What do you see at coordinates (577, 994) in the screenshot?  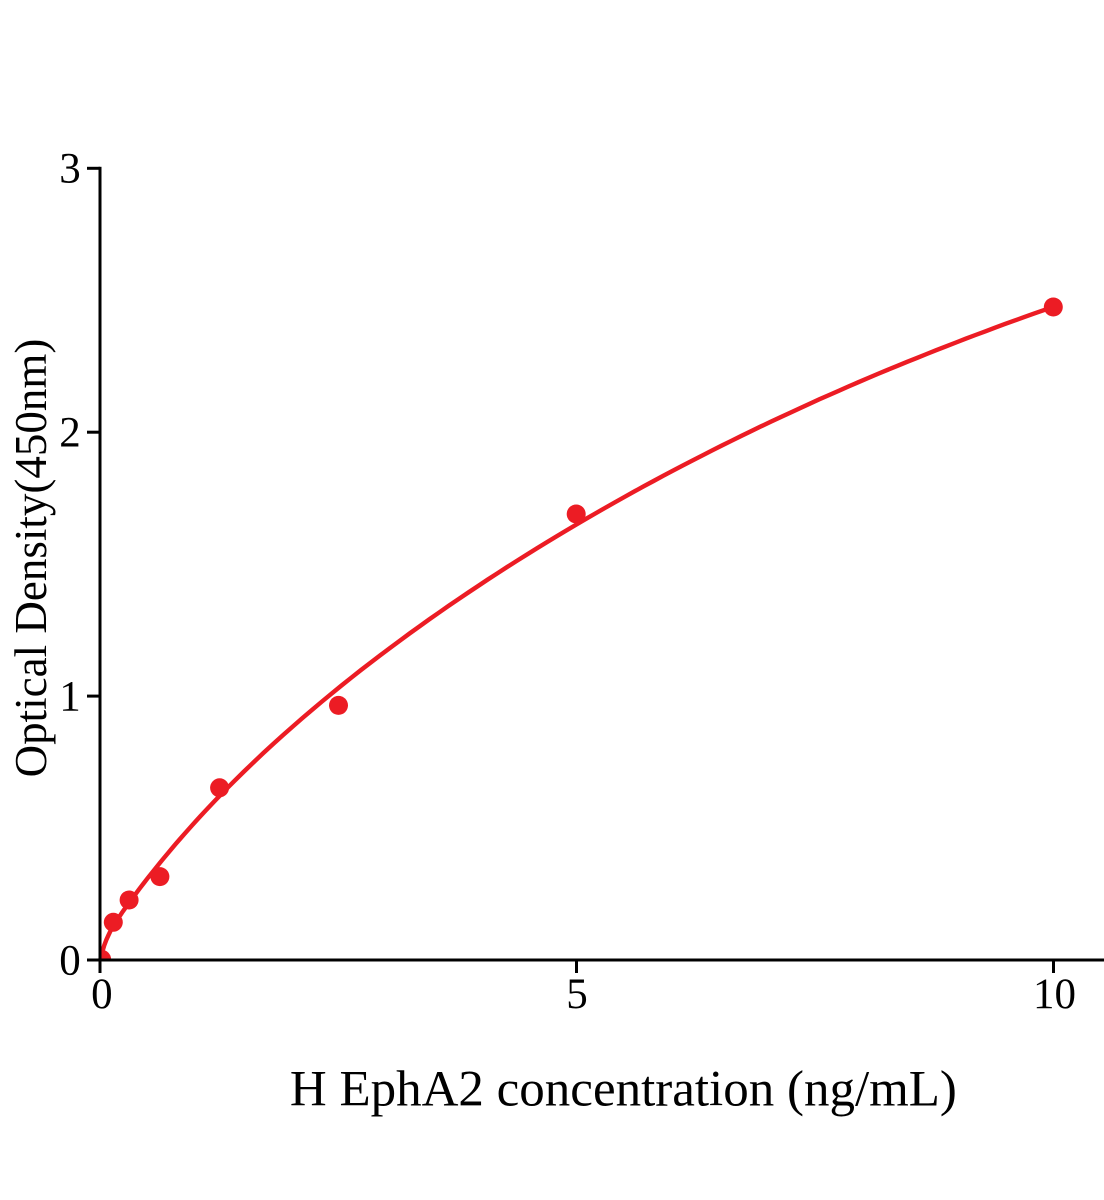 I see `svg-text: 5` at bounding box center [577, 994].